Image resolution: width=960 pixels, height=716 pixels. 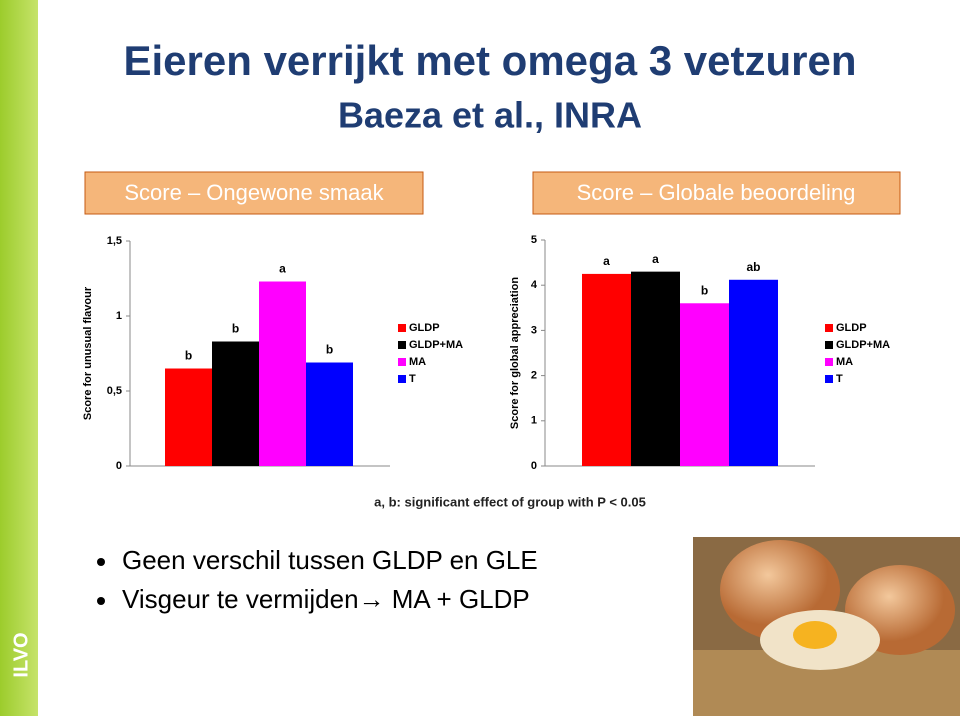 I want to click on chart-title: Score – Ongewone smaak, so click(x=254, y=192).